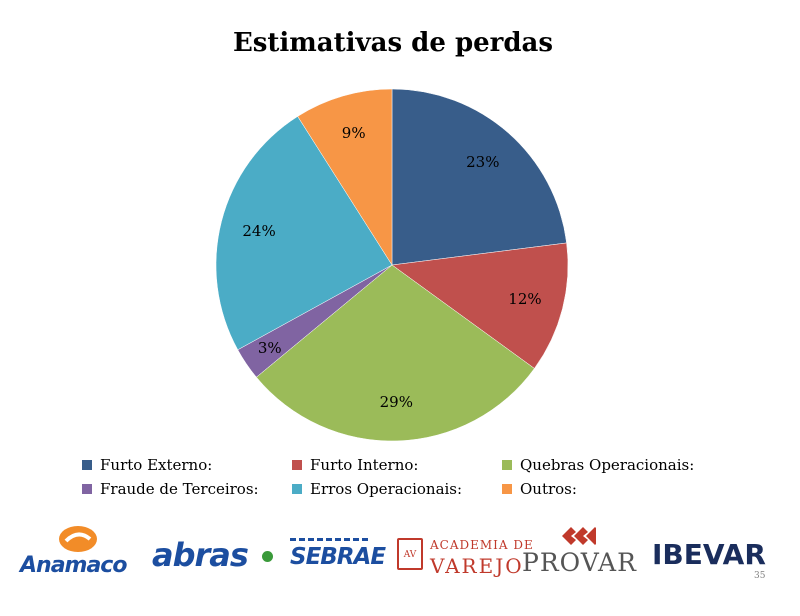 This screenshot has width=800, height=616. I want to click on pie-slice-quebras-operacionais, so click(395, 353).